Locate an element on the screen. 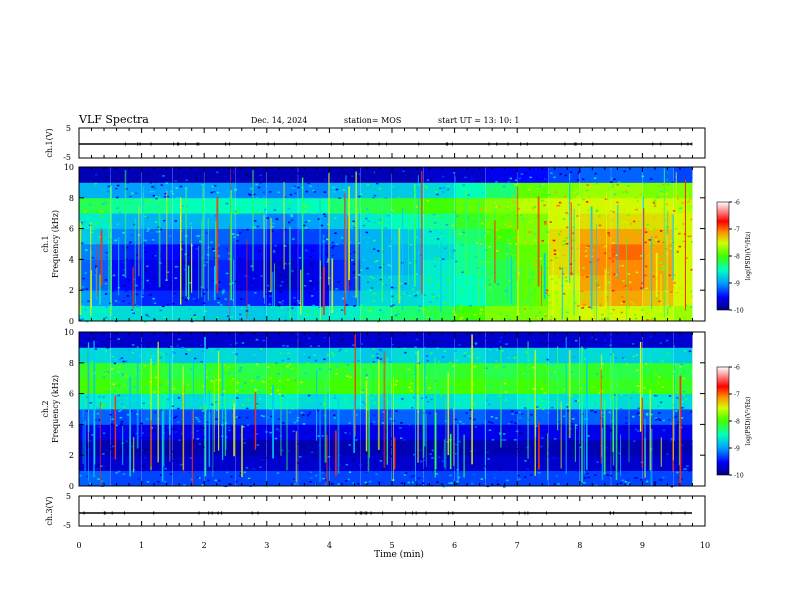  colorbar-tick-label: -6 is located at coordinates (737, 368).